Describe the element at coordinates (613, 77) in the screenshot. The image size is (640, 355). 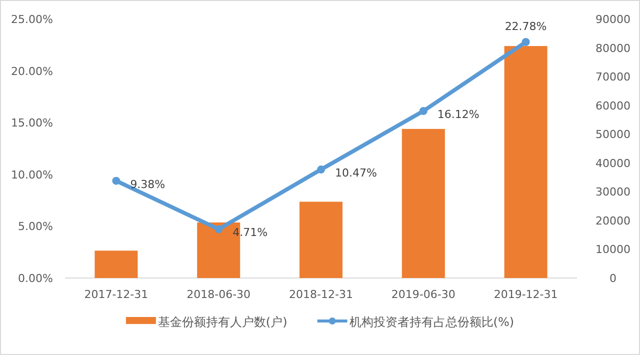
I see `y2-tick-label: 70000` at that location.